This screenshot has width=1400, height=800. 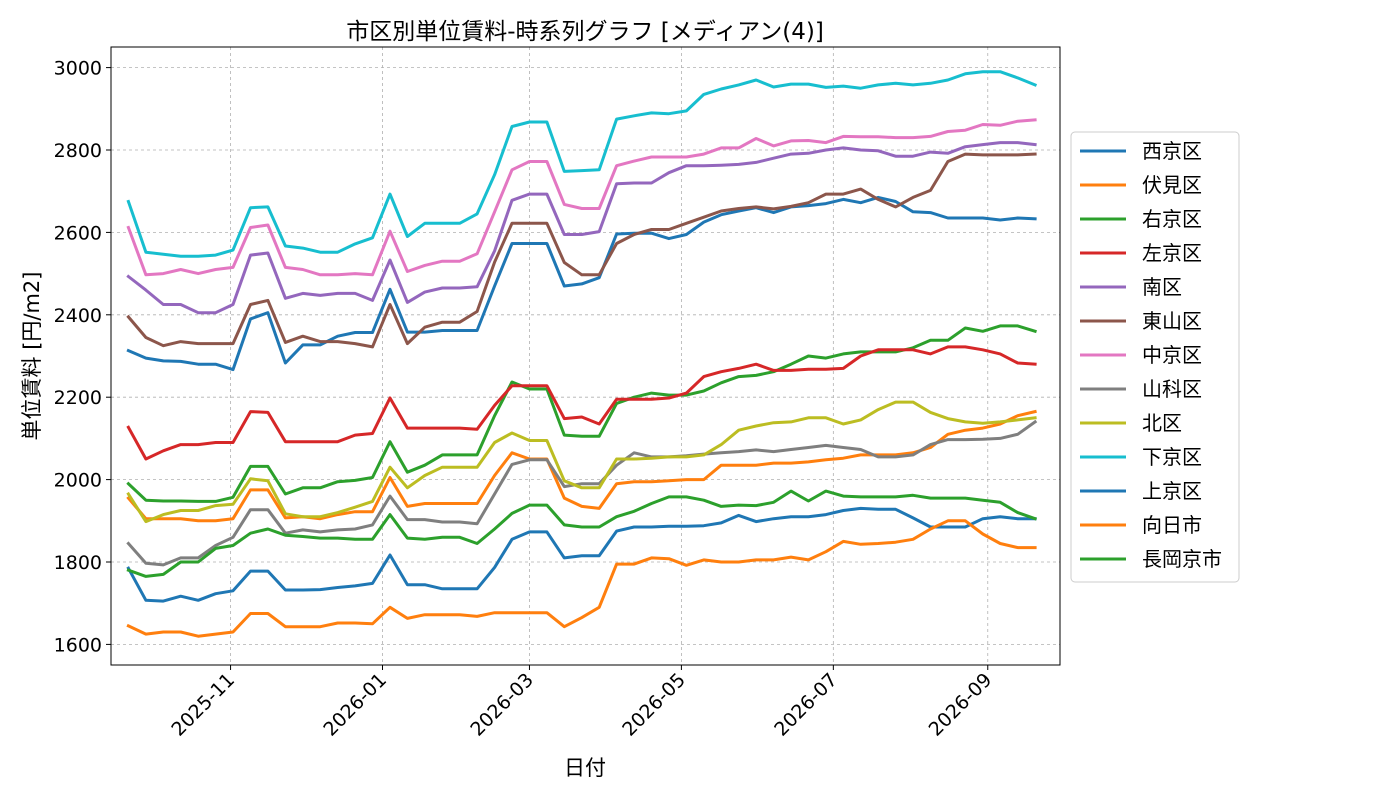 What do you see at coordinates (32, 356) in the screenshot?
I see `y-axis-label: 単位賃料 [円/m2]` at bounding box center [32, 356].